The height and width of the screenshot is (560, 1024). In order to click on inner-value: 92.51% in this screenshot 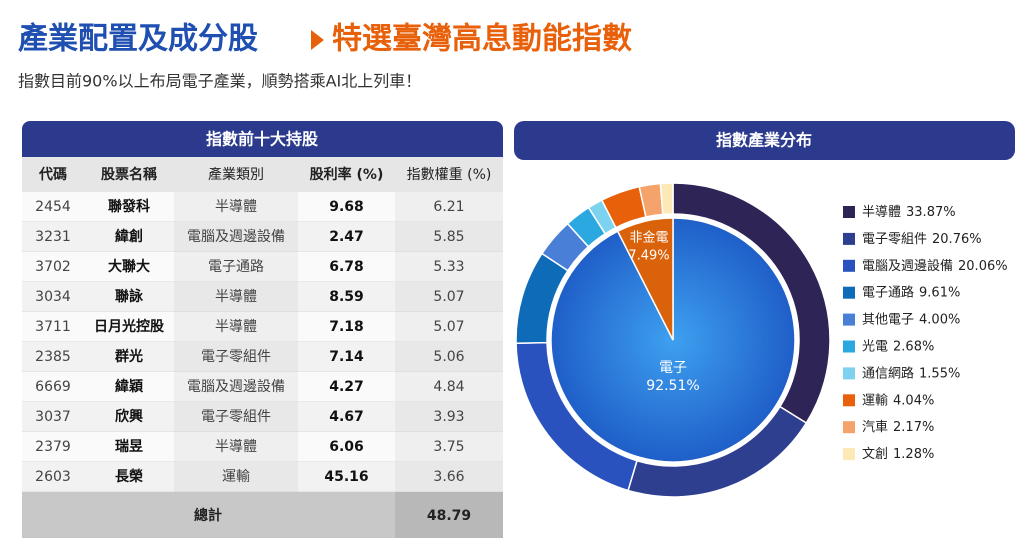, I will do `click(672, 386)`.